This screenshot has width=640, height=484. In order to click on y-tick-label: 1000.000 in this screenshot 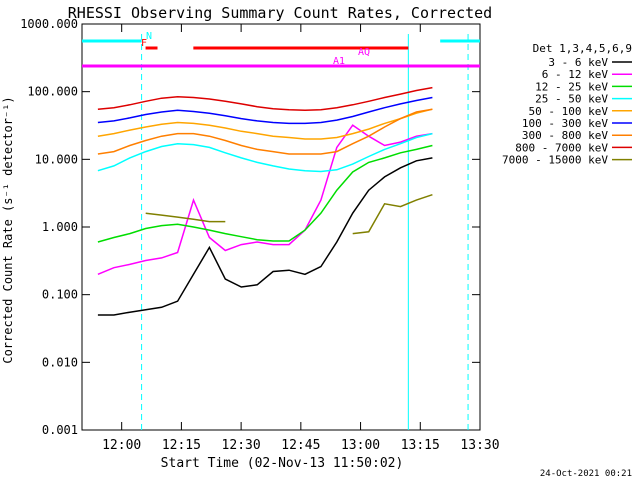, I will do `click(49, 24)`.